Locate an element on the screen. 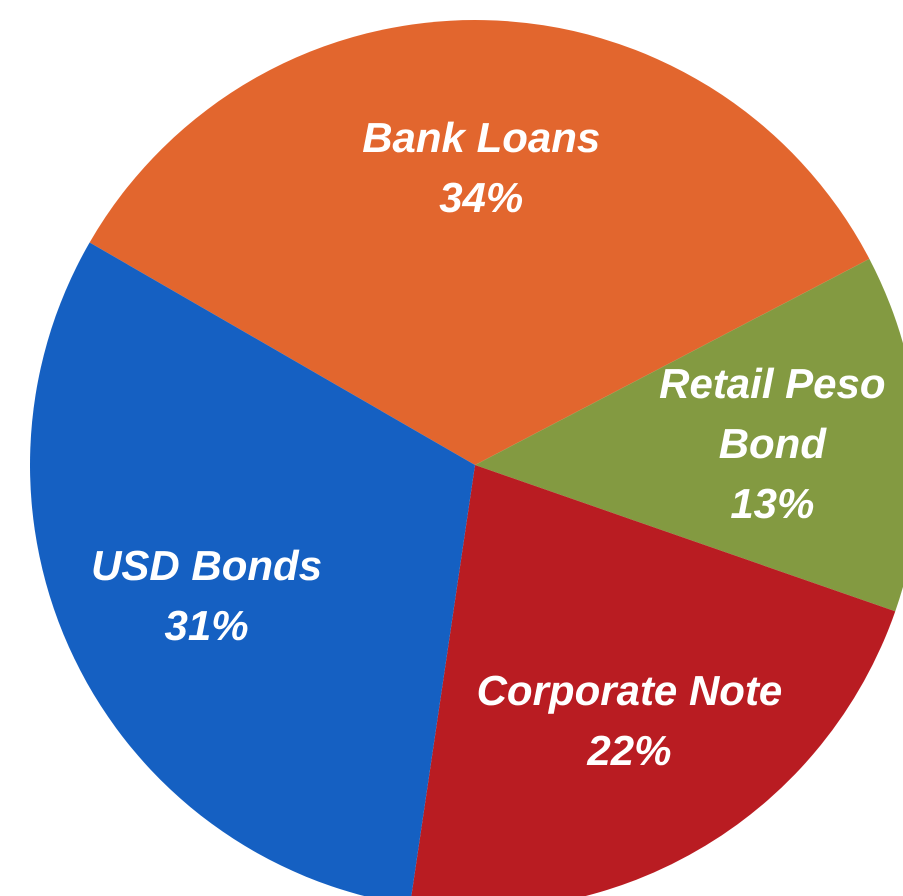 The image size is (903, 896). slice-label: USD Bonds is located at coordinates (206, 564).